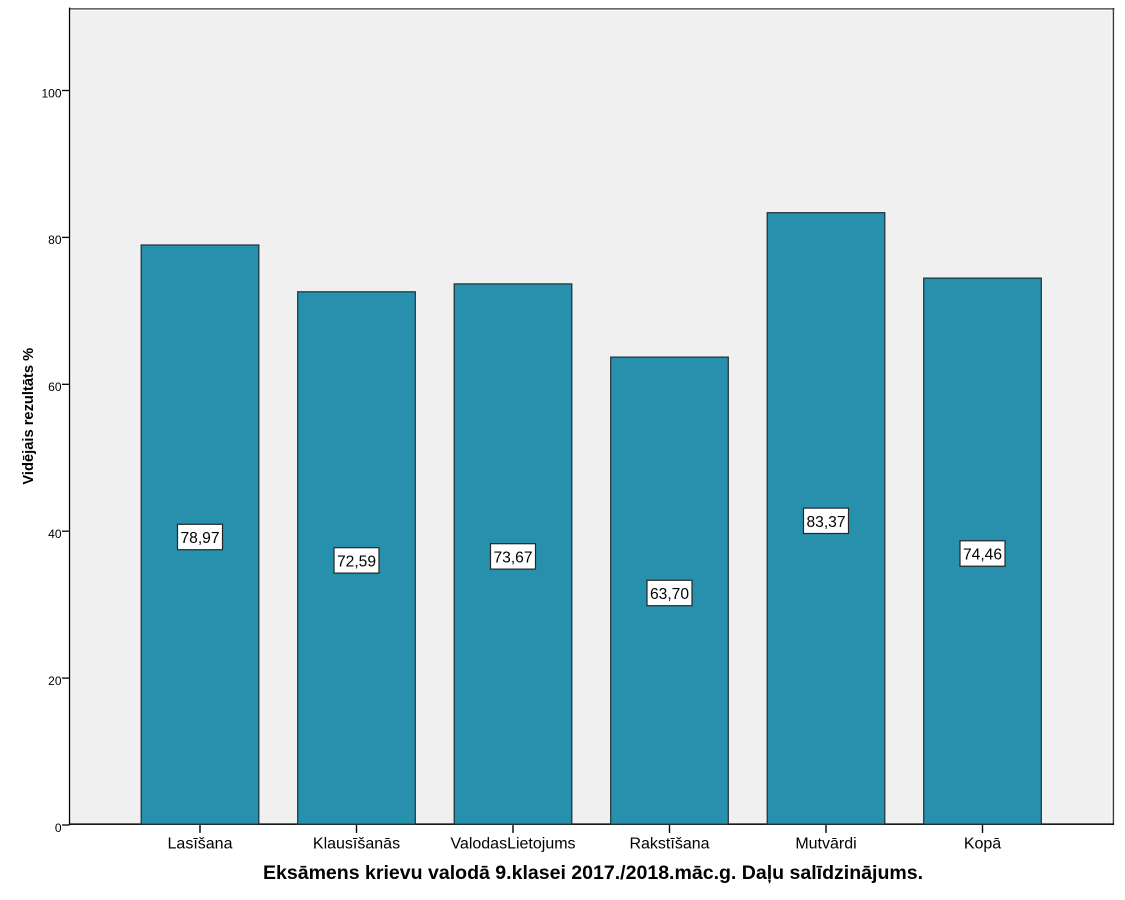  I want to click on svg-text: 72,59, so click(356, 562).